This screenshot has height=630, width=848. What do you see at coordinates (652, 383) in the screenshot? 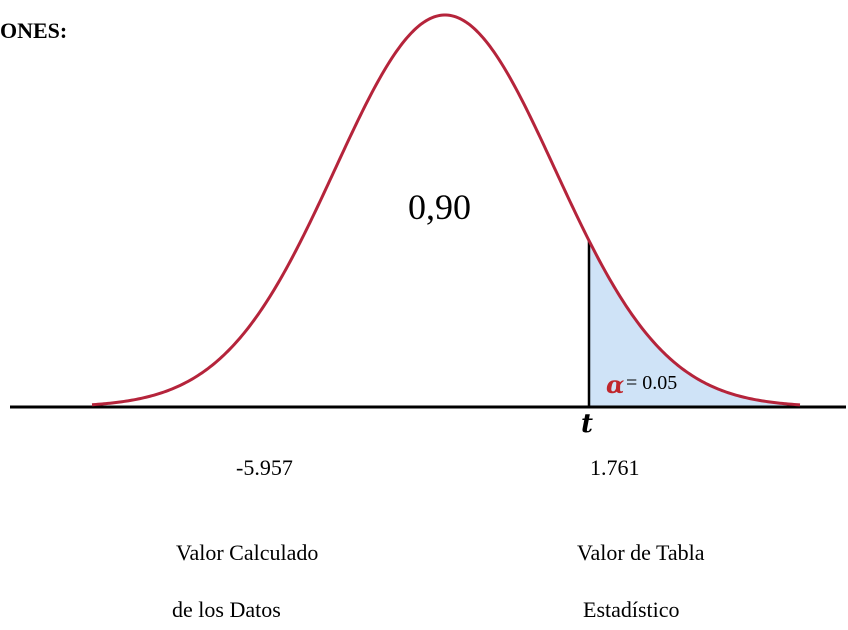
I see `alpha-value: = 0.05` at bounding box center [652, 383].